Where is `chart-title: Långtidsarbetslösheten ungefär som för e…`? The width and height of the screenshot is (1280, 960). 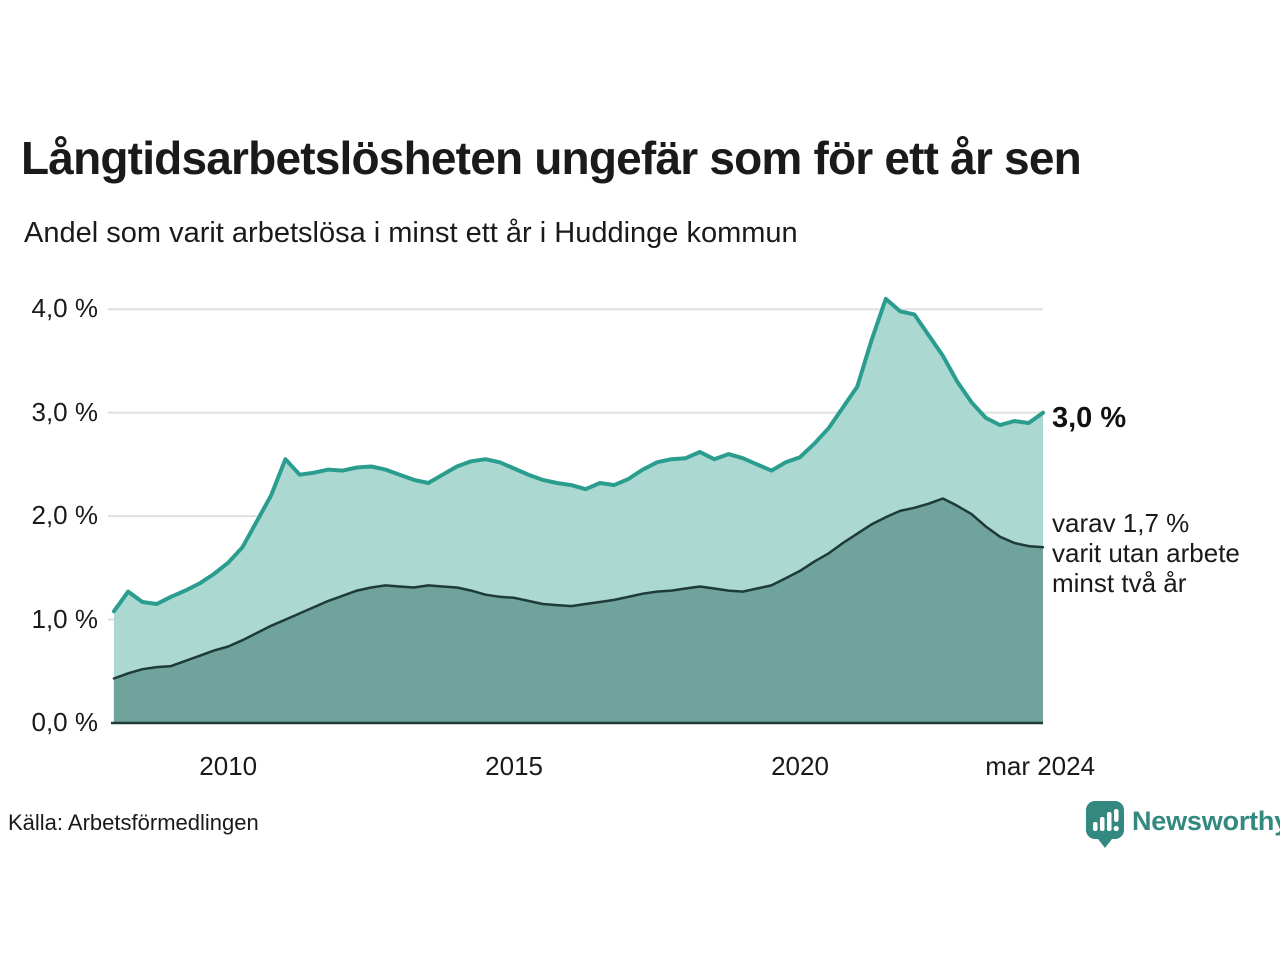 chart-title: Långtidsarbetslösheten ungefär som för e… is located at coordinates (551, 158).